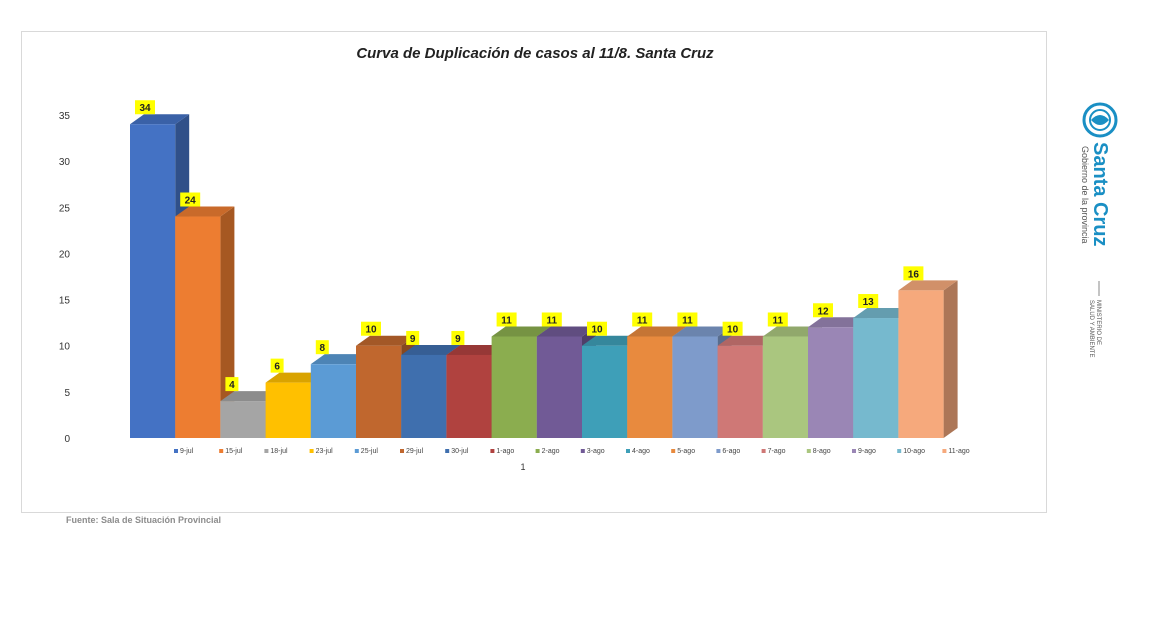  I want to click on data-label-text: 9, so click(458, 339).